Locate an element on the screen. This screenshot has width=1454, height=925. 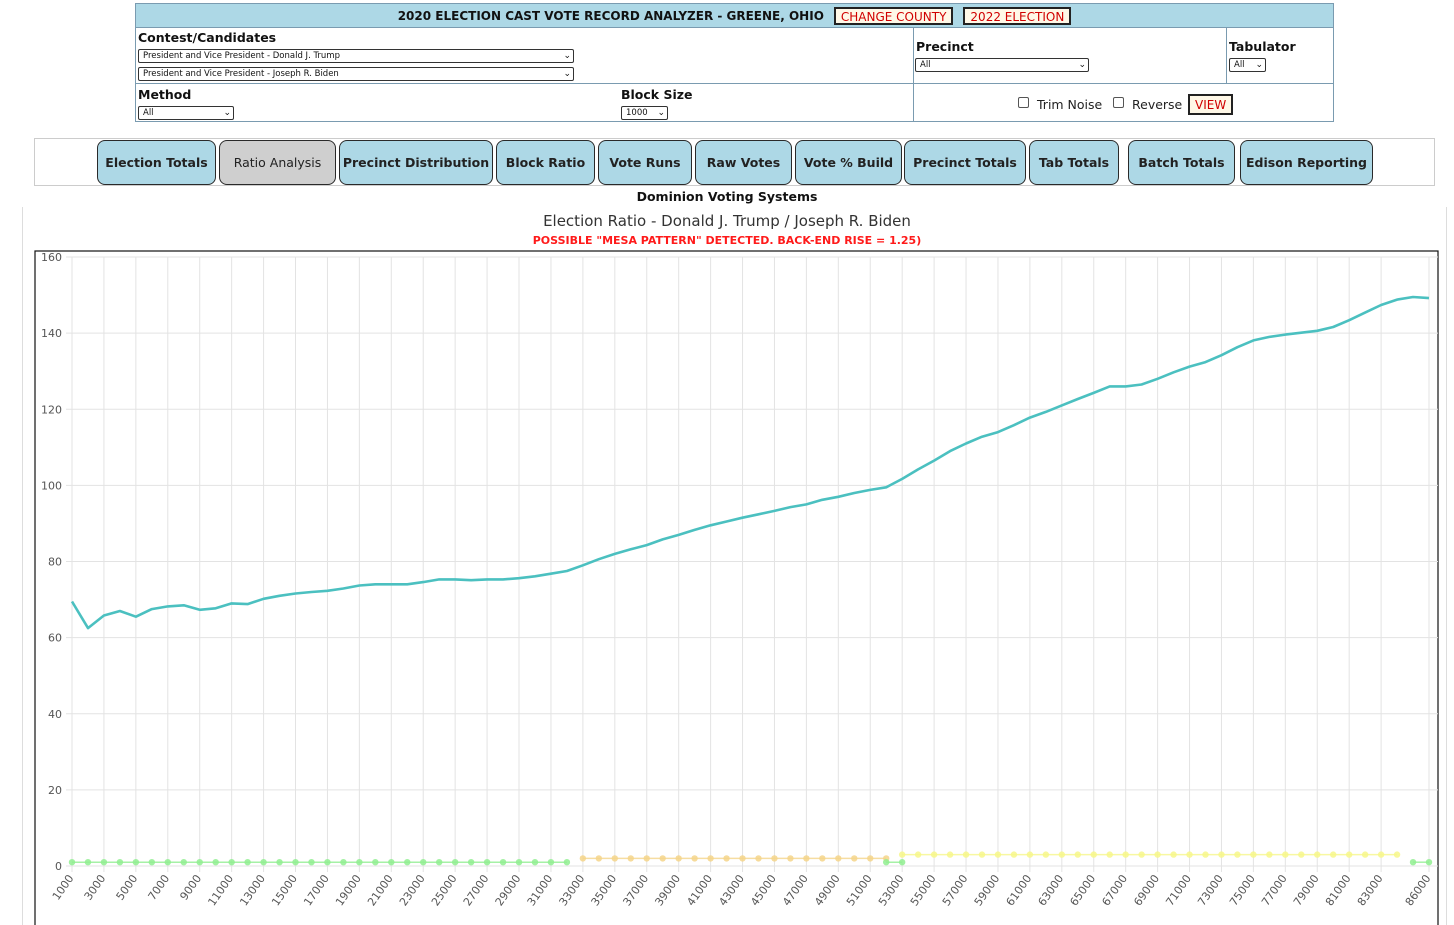
x-tick-label: 67000 is located at coordinates (1114, 890).